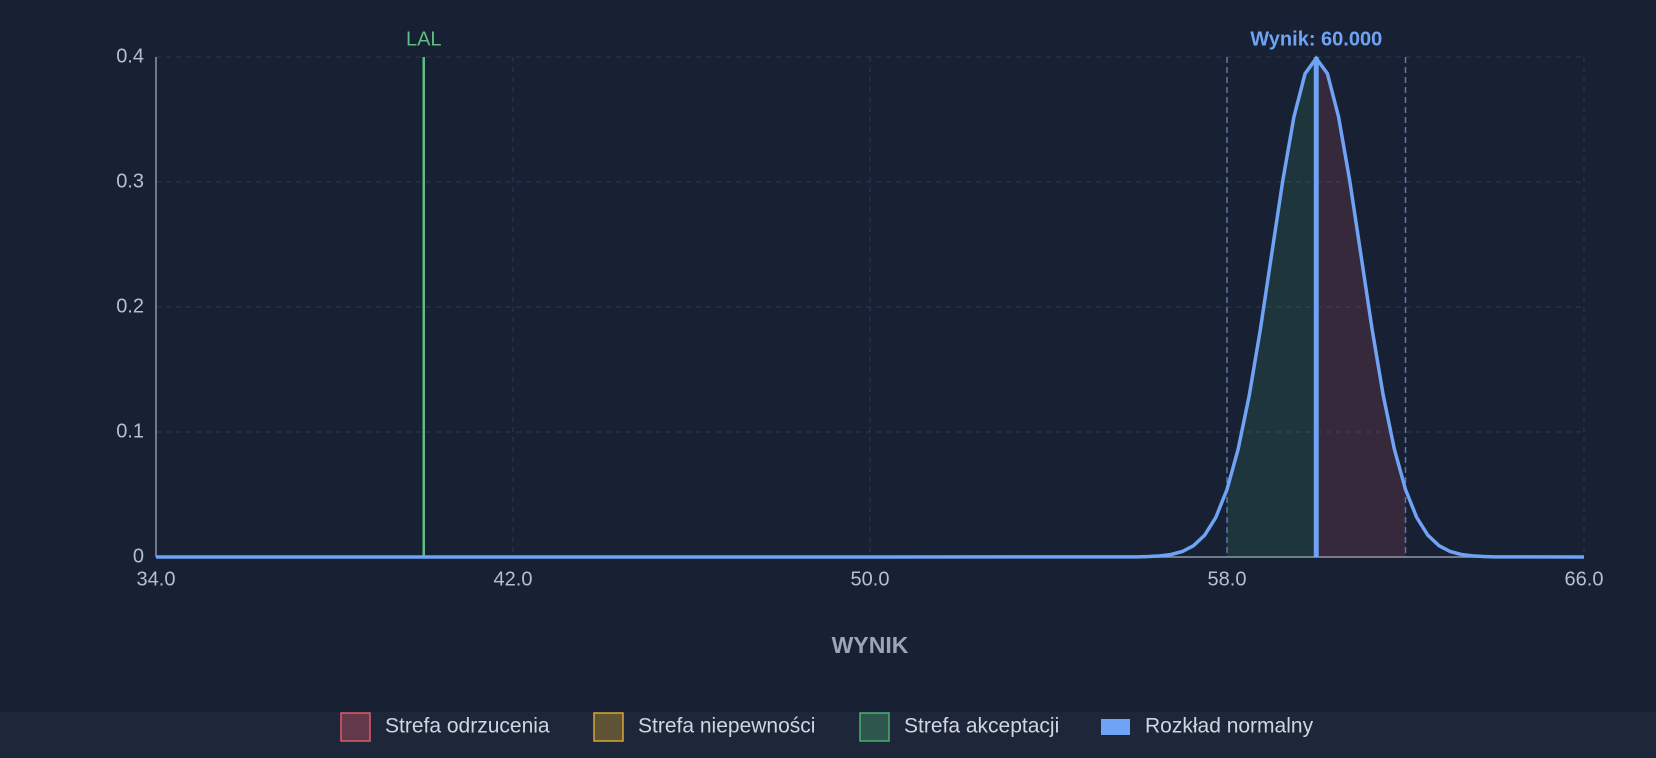 The height and width of the screenshot is (758, 1656). What do you see at coordinates (130, 181) in the screenshot?
I see `y-tick-label: 0.3` at bounding box center [130, 181].